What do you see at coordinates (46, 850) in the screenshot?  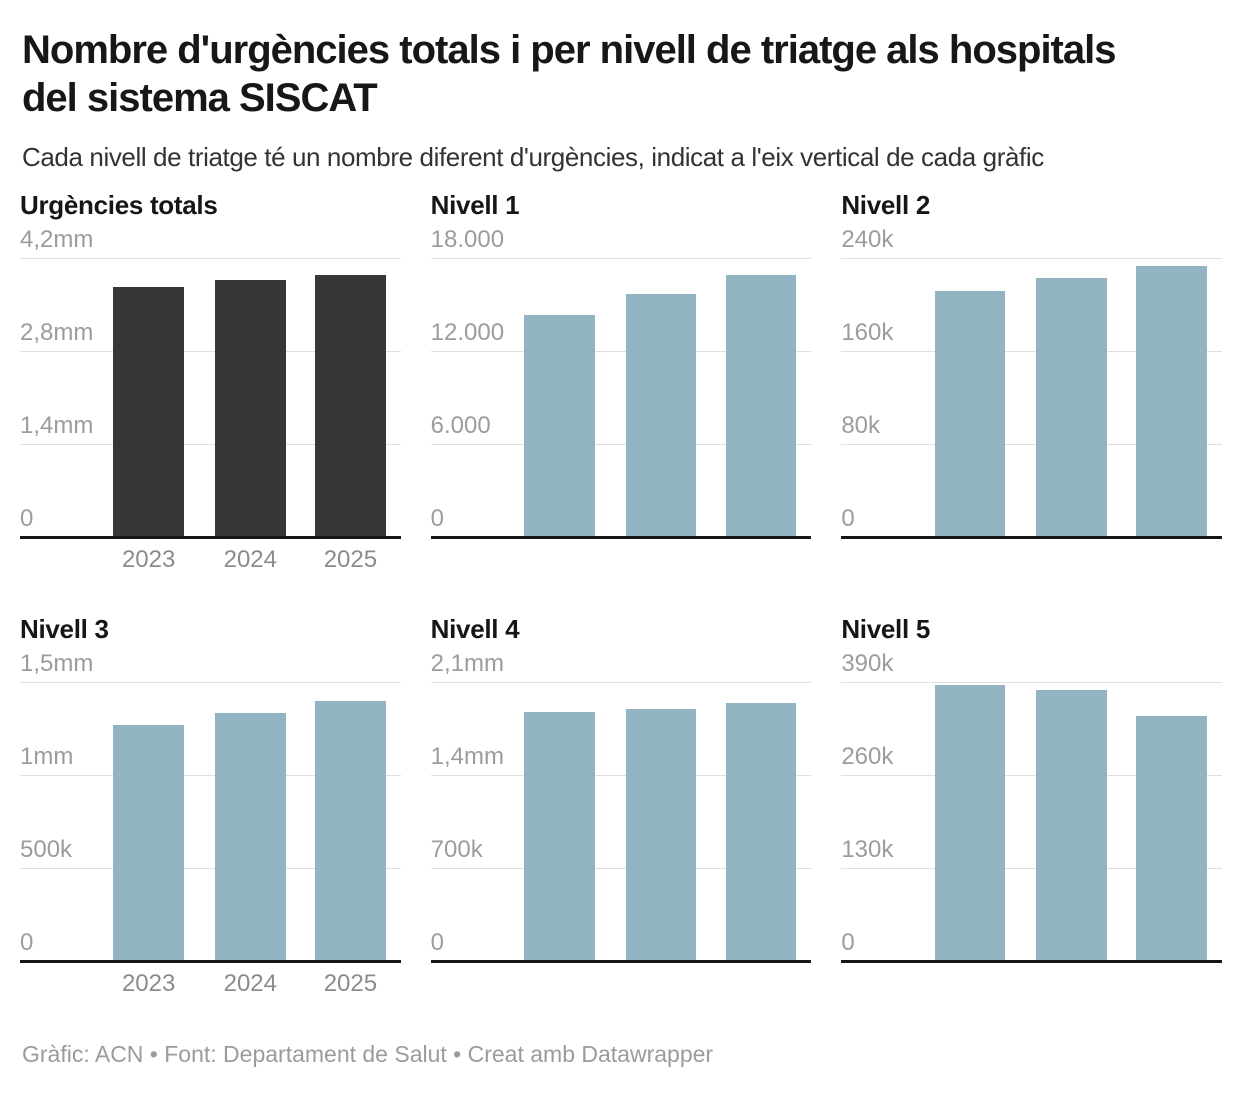 I see `y-tick-label: 500k` at bounding box center [46, 850].